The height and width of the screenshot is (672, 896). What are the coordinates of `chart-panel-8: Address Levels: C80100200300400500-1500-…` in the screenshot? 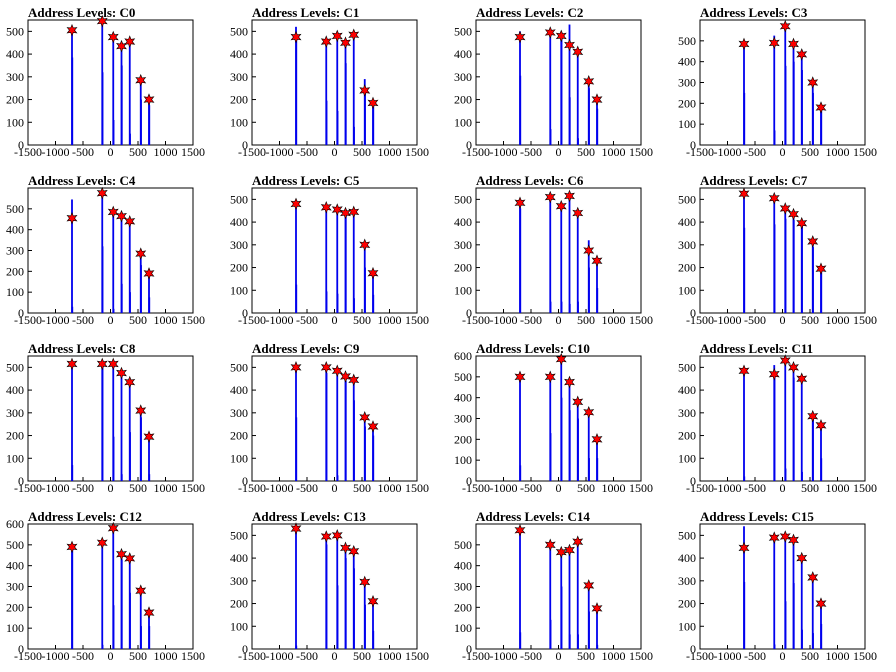 It's located at (105, 418).